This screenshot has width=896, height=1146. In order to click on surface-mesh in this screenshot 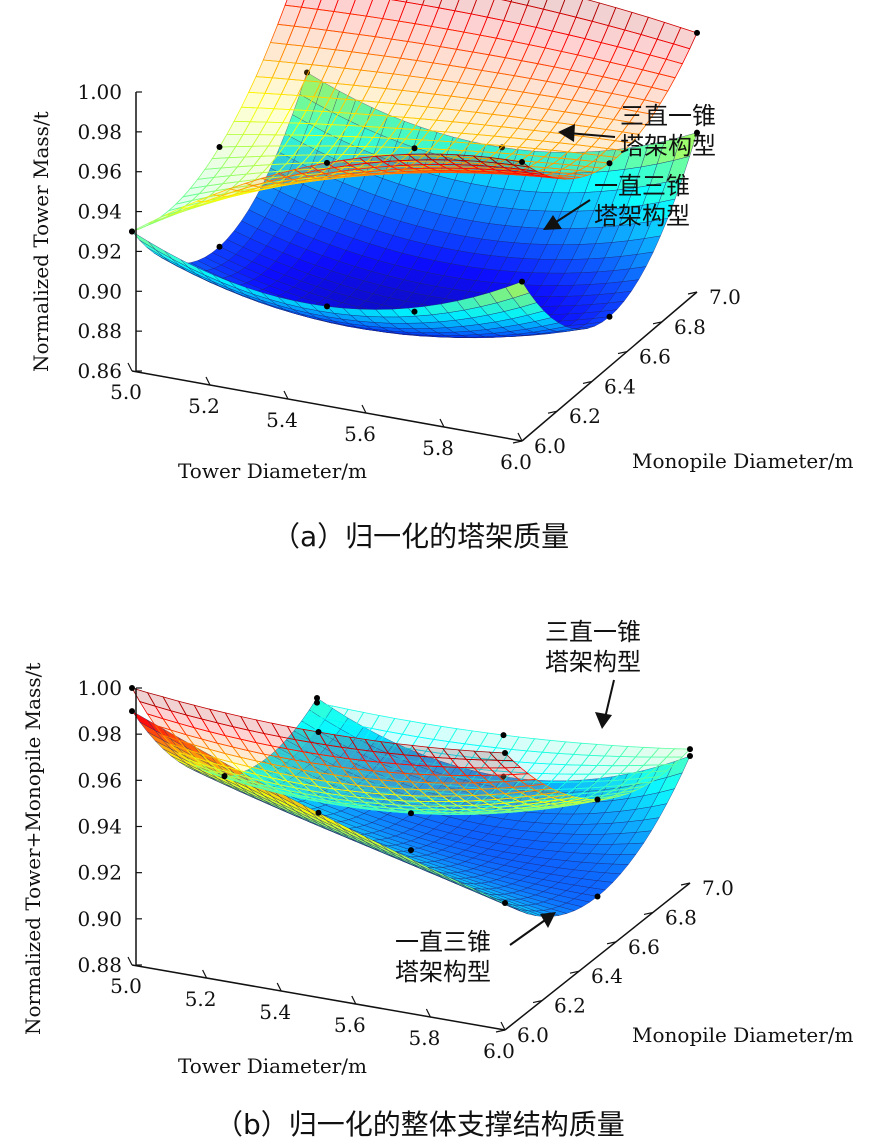, I will do `click(414, 117)`.